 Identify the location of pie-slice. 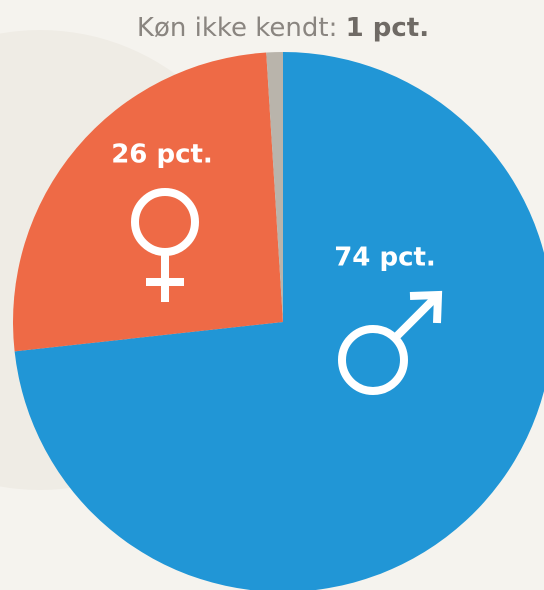
(274, 187).